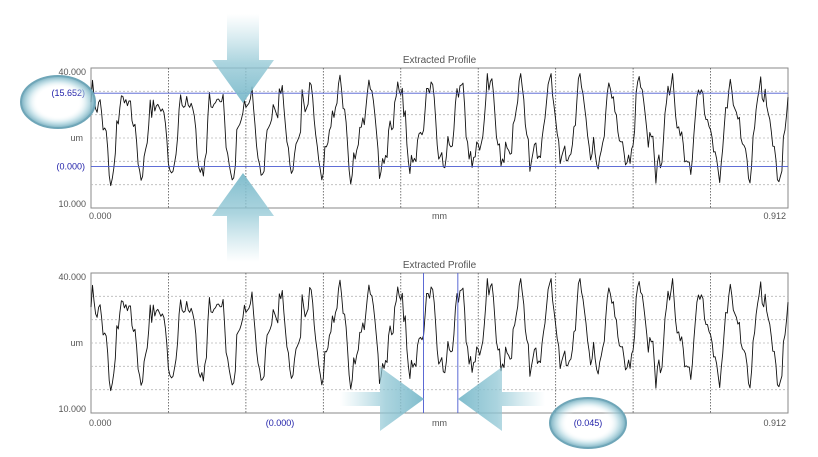  I want to click on arrow-up-icon, so click(243, 217).